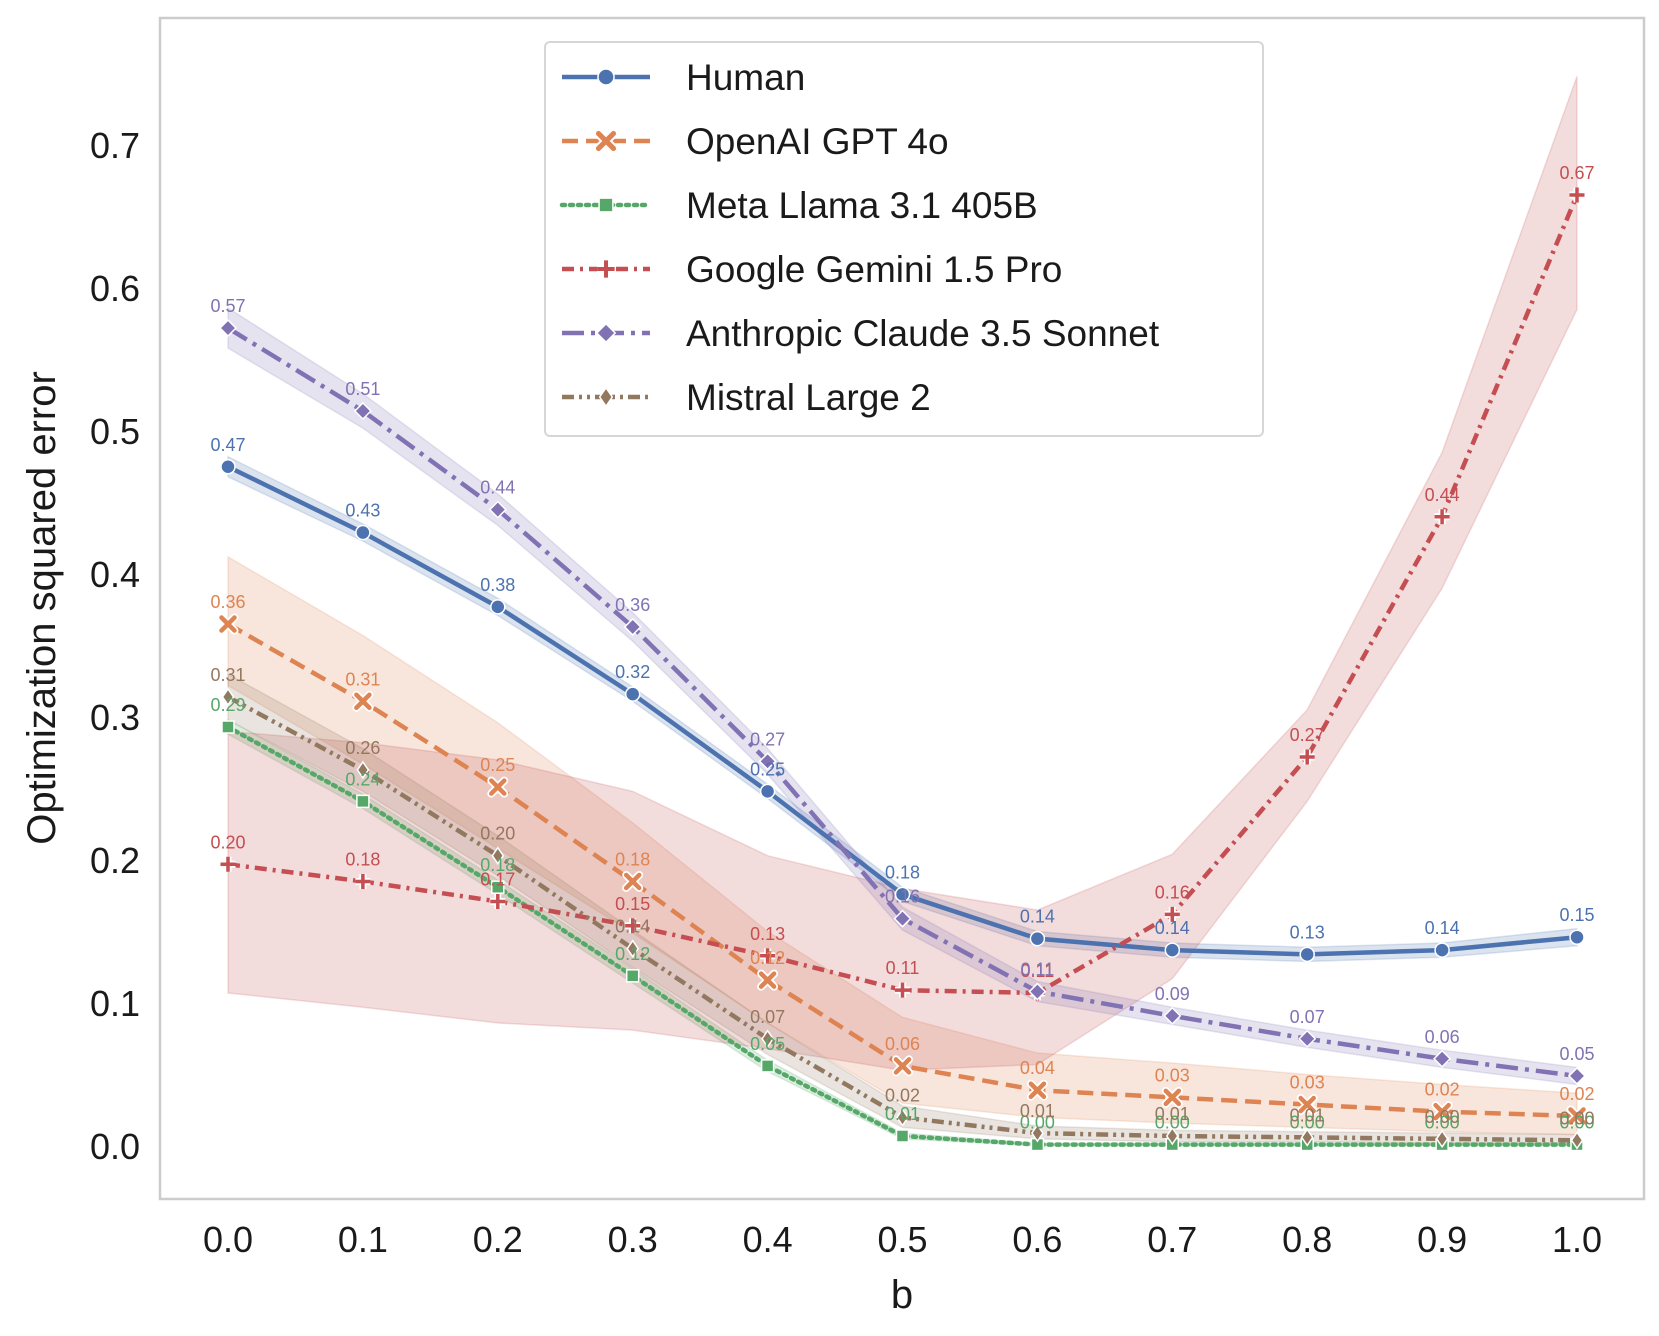  I want to click on x-tick-label: 0.0, so click(228, 1239).